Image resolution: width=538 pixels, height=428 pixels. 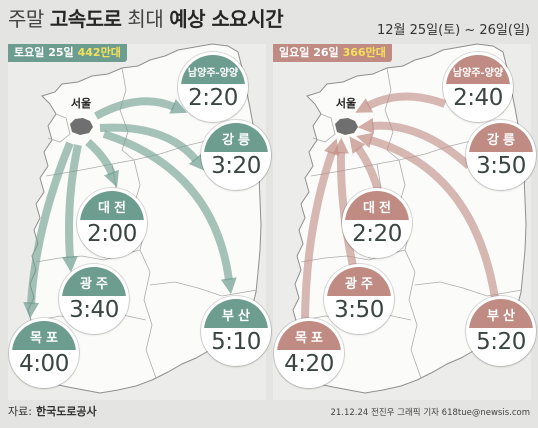 I want to click on title-part: 고속도로, so click(x=85, y=19).